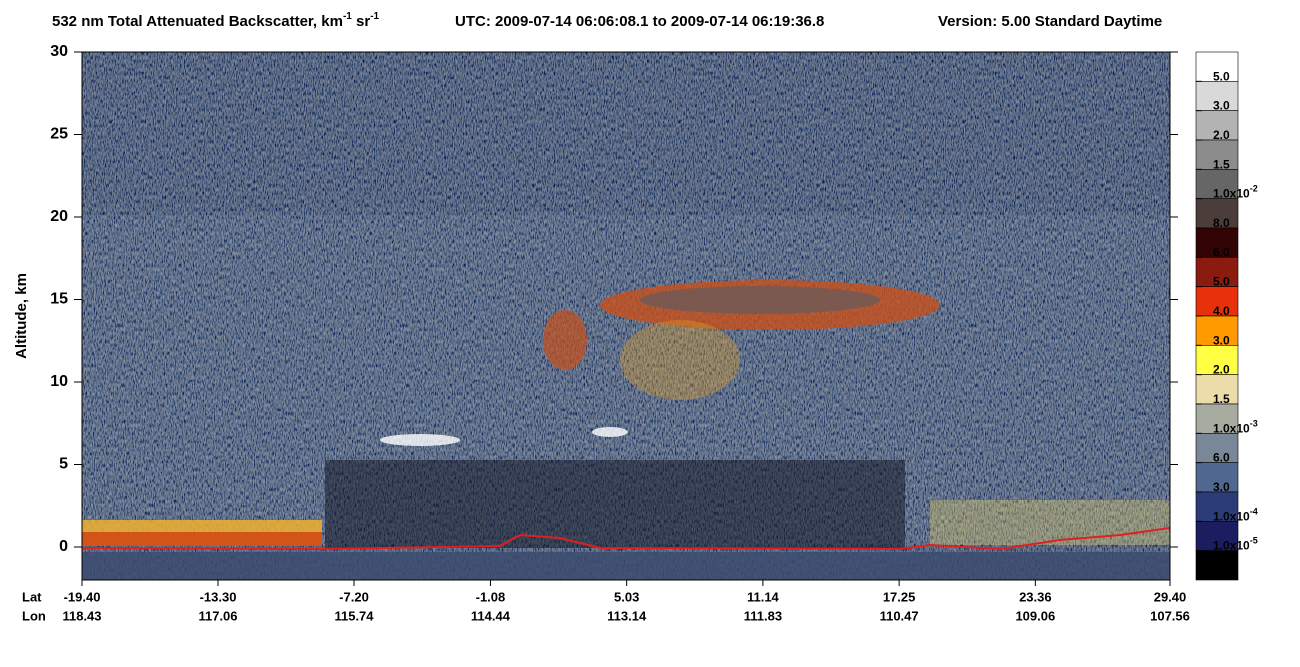 This screenshot has height=667, width=1300. I want to click on y-tick-label: 0, so click(63, 546).